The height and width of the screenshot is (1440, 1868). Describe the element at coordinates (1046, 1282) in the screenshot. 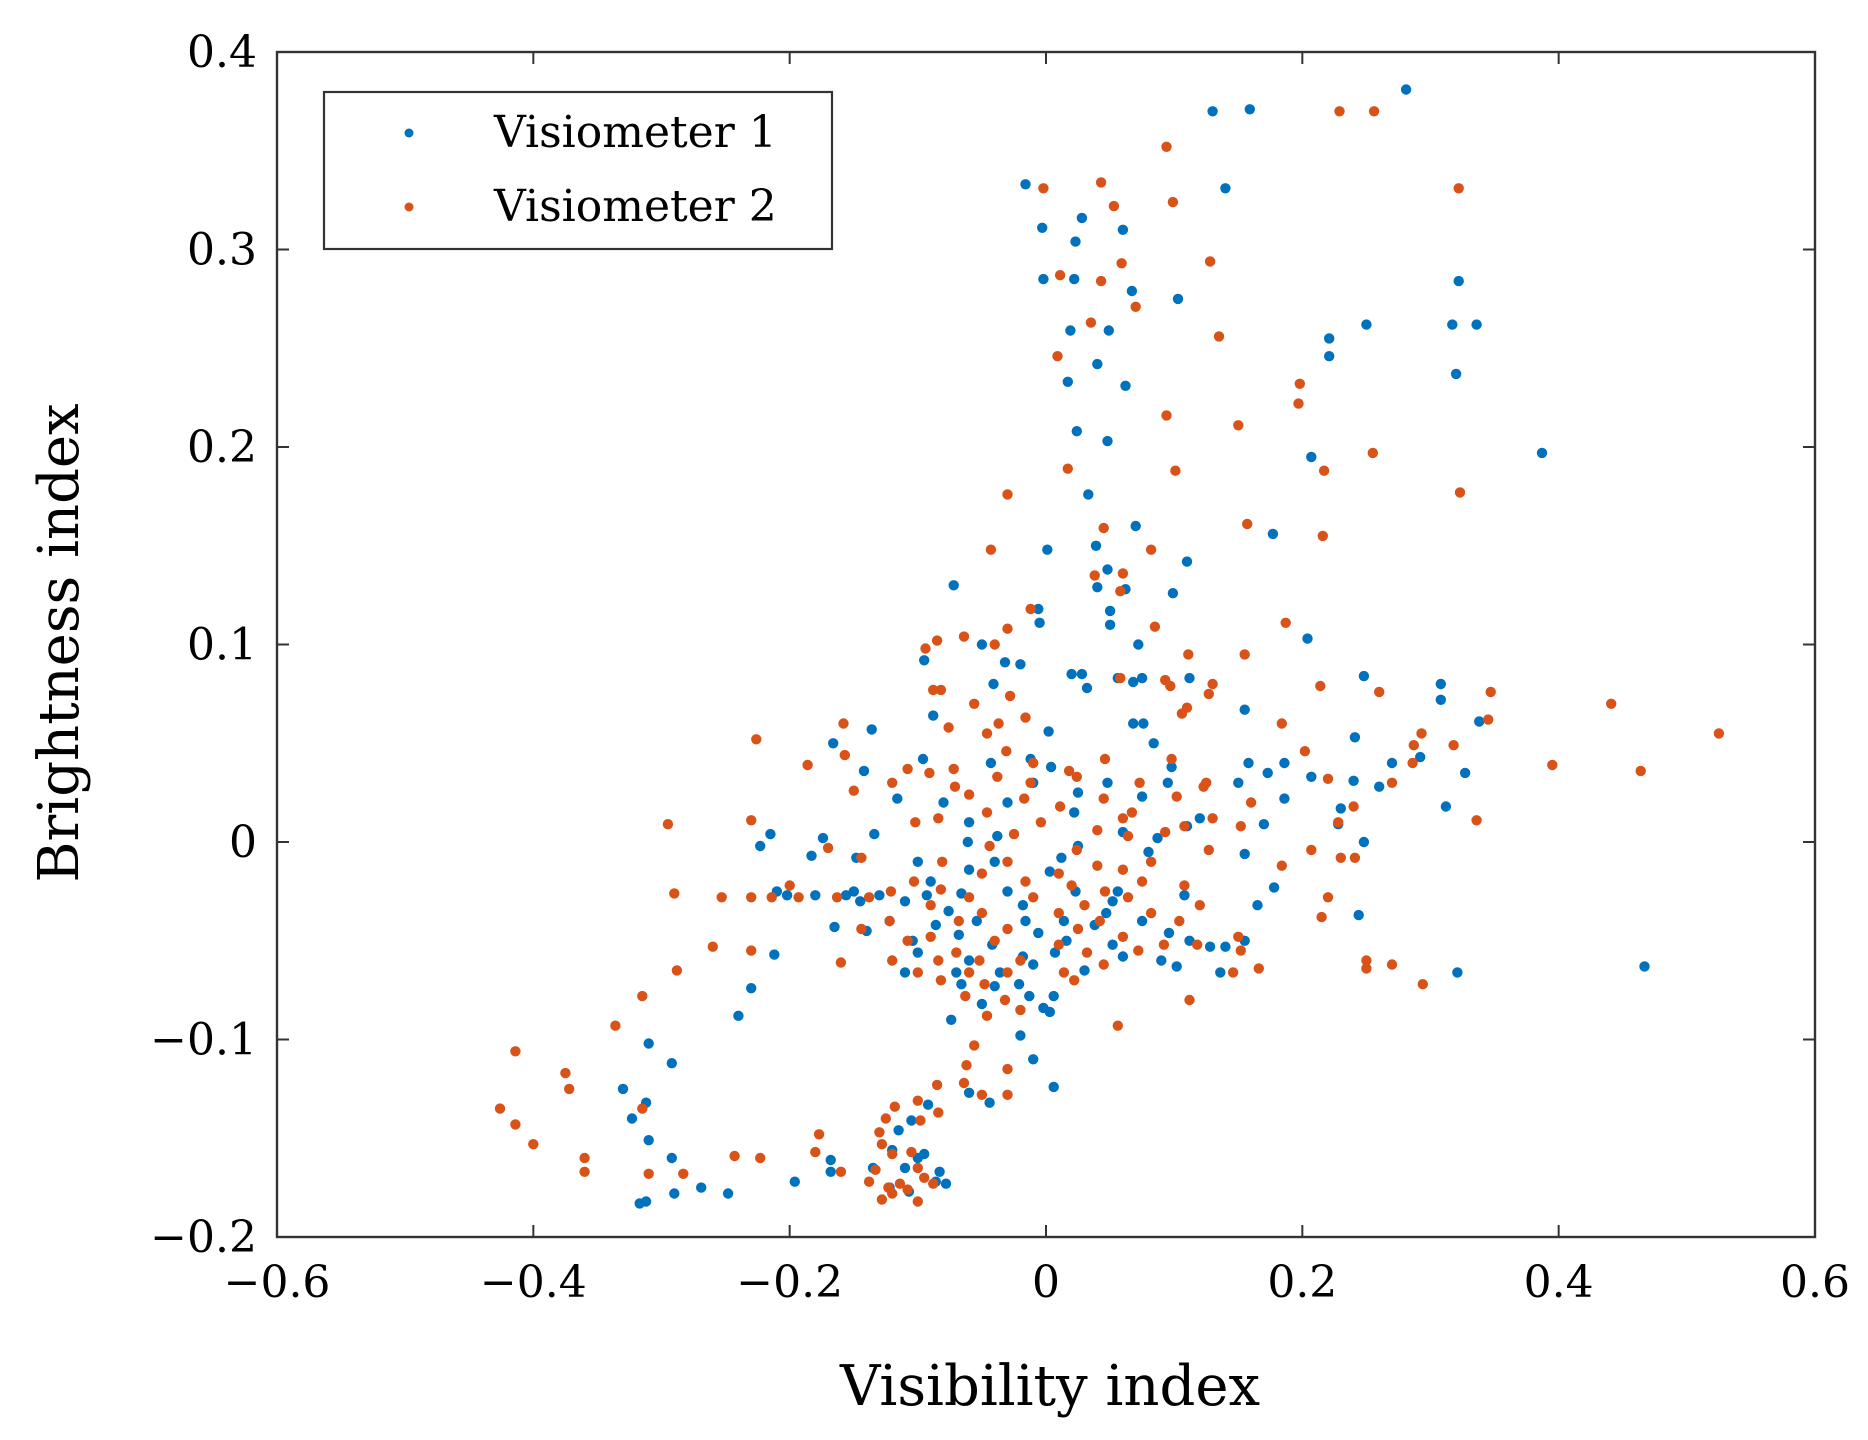

I see `x-tick-label: 0` at that location.